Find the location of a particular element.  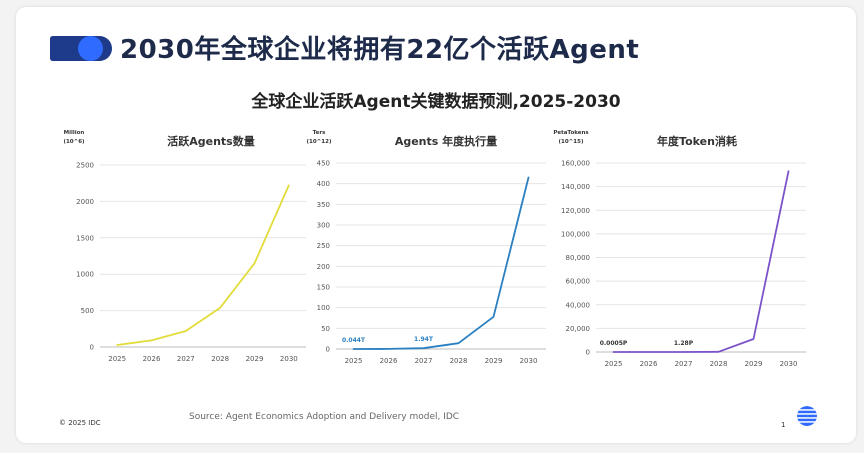

data-label: 1.28P is located at coordinates (684, 343).